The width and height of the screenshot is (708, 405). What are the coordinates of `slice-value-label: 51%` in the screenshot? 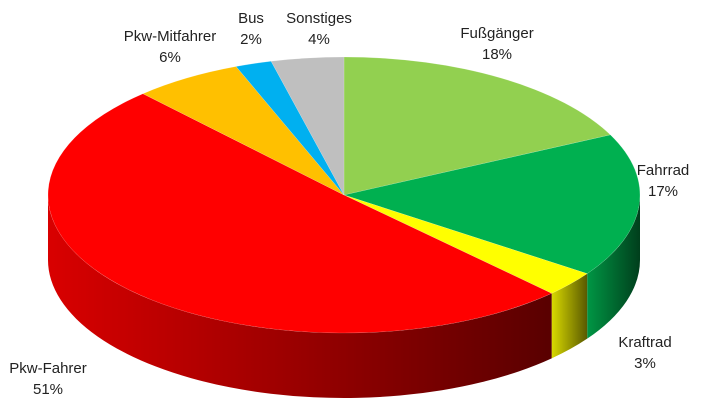 It's located at (48, 389).